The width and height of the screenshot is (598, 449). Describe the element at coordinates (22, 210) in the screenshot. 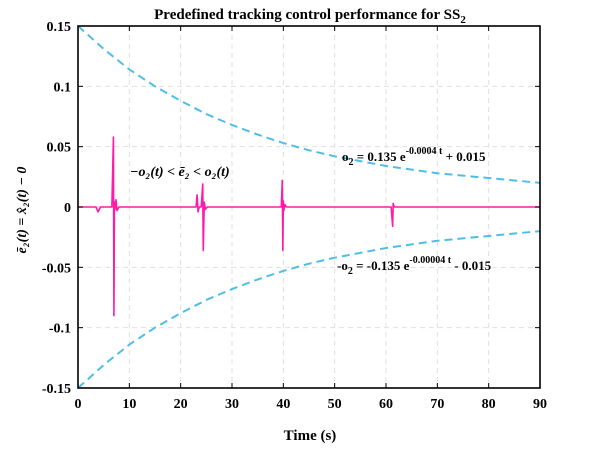

I see `y-axis-label: ē₂(t) = x̂₂(t) − 0` at that location.